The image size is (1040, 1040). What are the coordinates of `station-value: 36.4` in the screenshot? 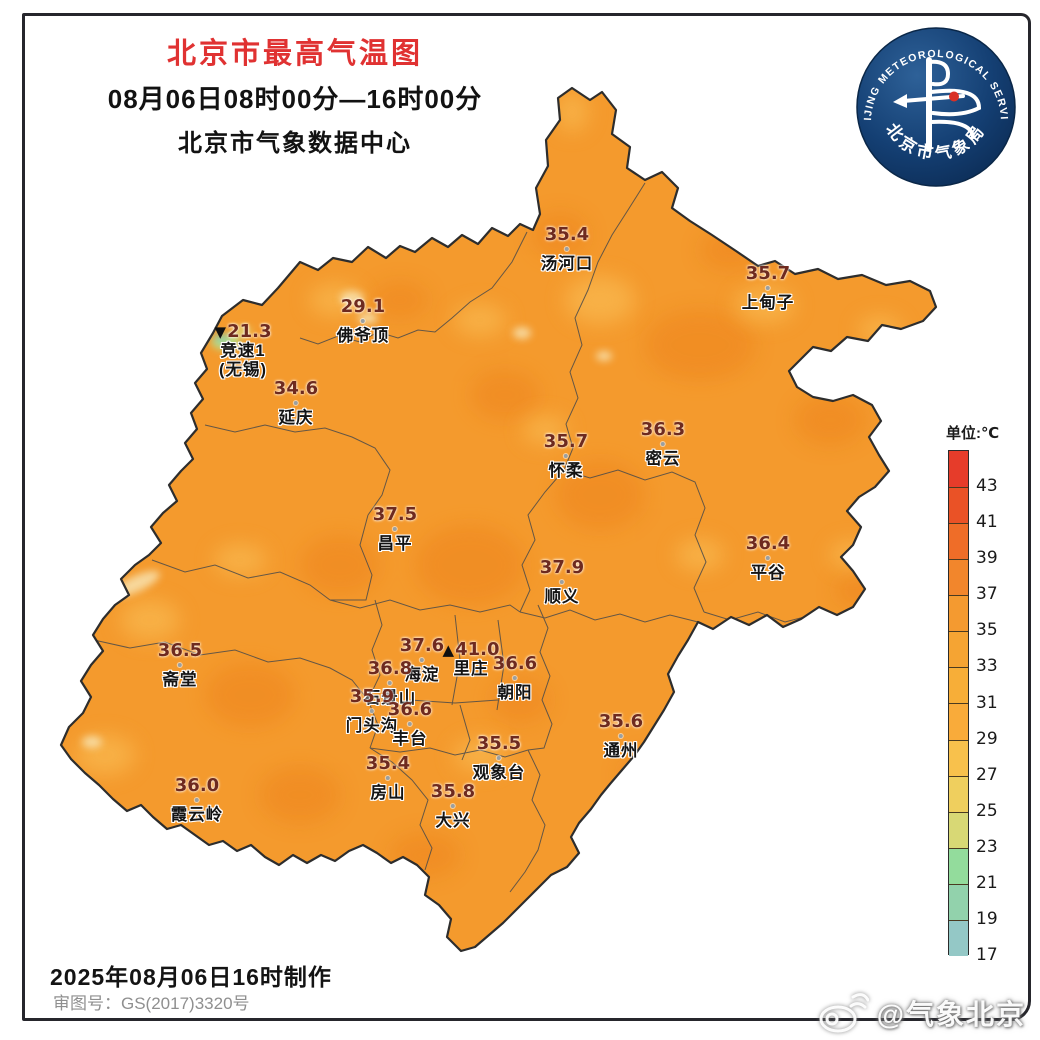 It's located at (768, 544).